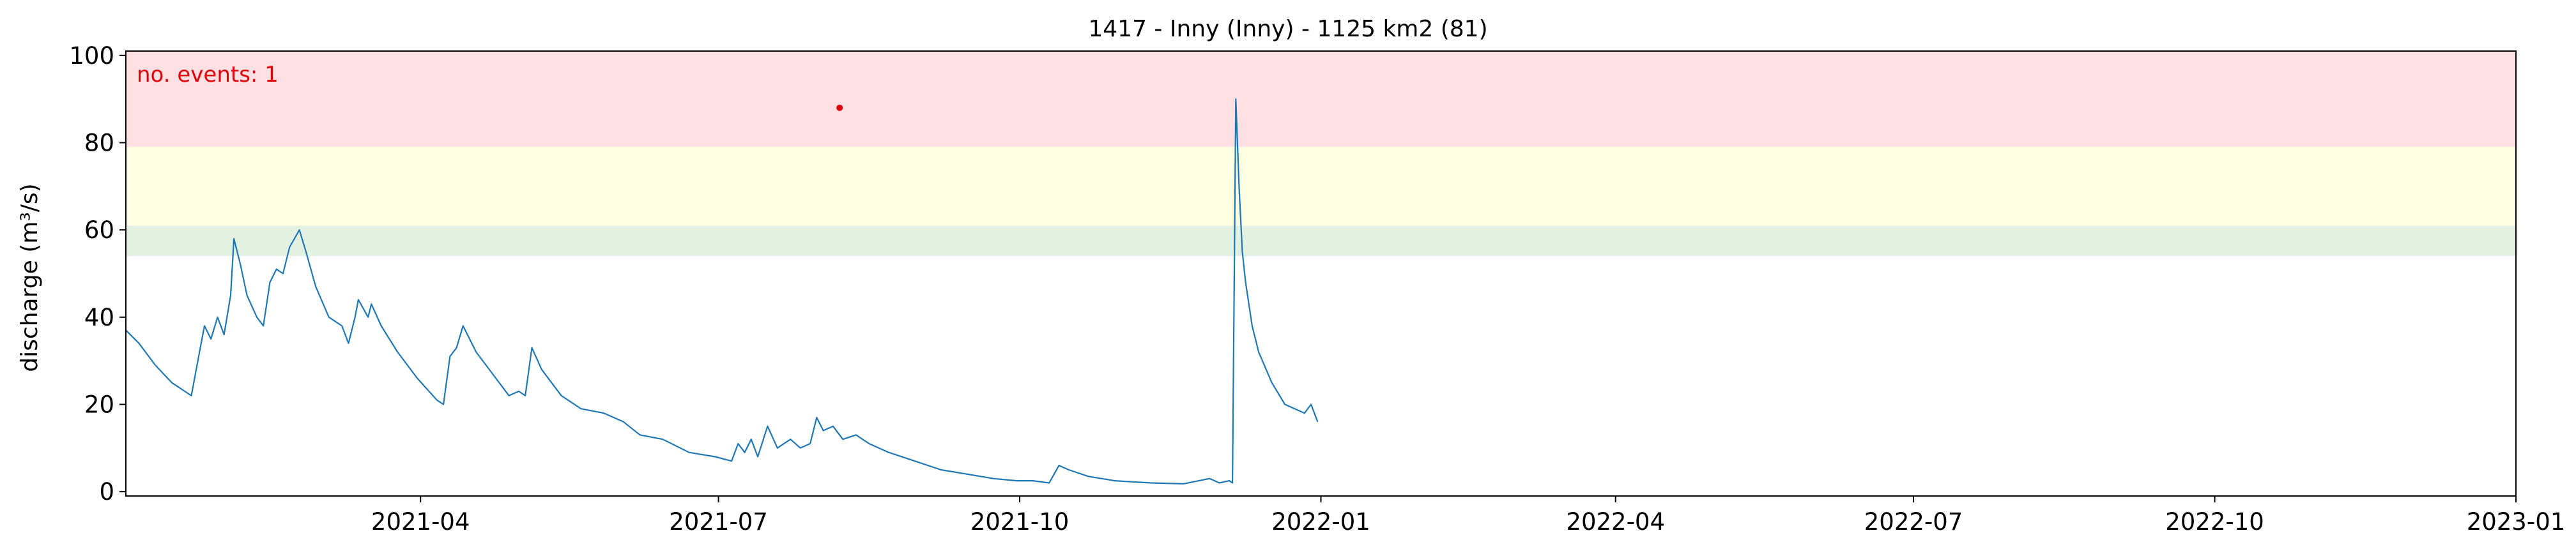  Describe the element at coordinates (718, 522) in the screenshot. I see `x-tick-label: 2021-07` at that location.